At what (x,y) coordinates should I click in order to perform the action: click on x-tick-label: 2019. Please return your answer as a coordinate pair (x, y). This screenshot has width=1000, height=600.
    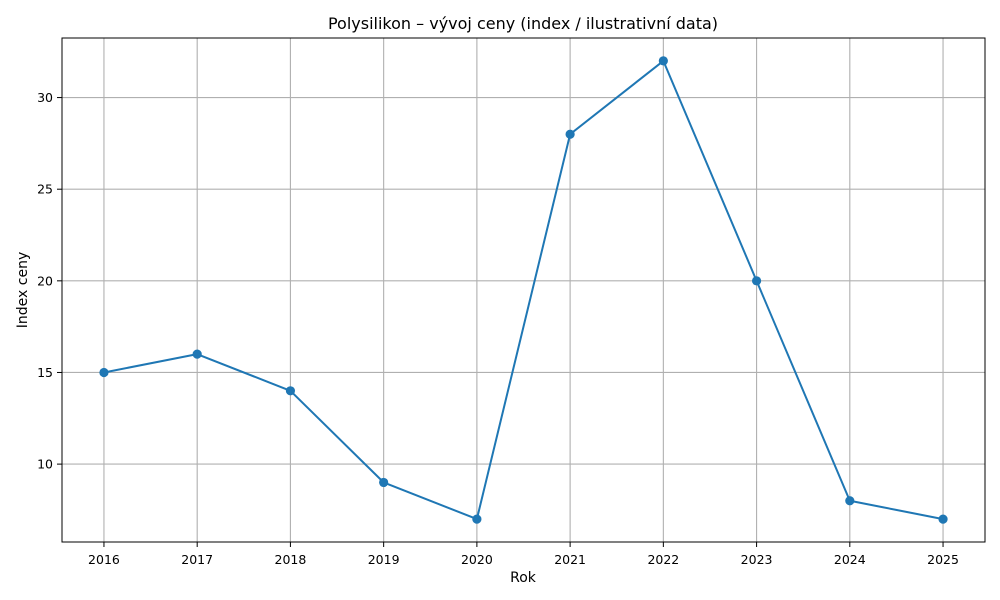
    Looking at the image, I should click on (384, 559).